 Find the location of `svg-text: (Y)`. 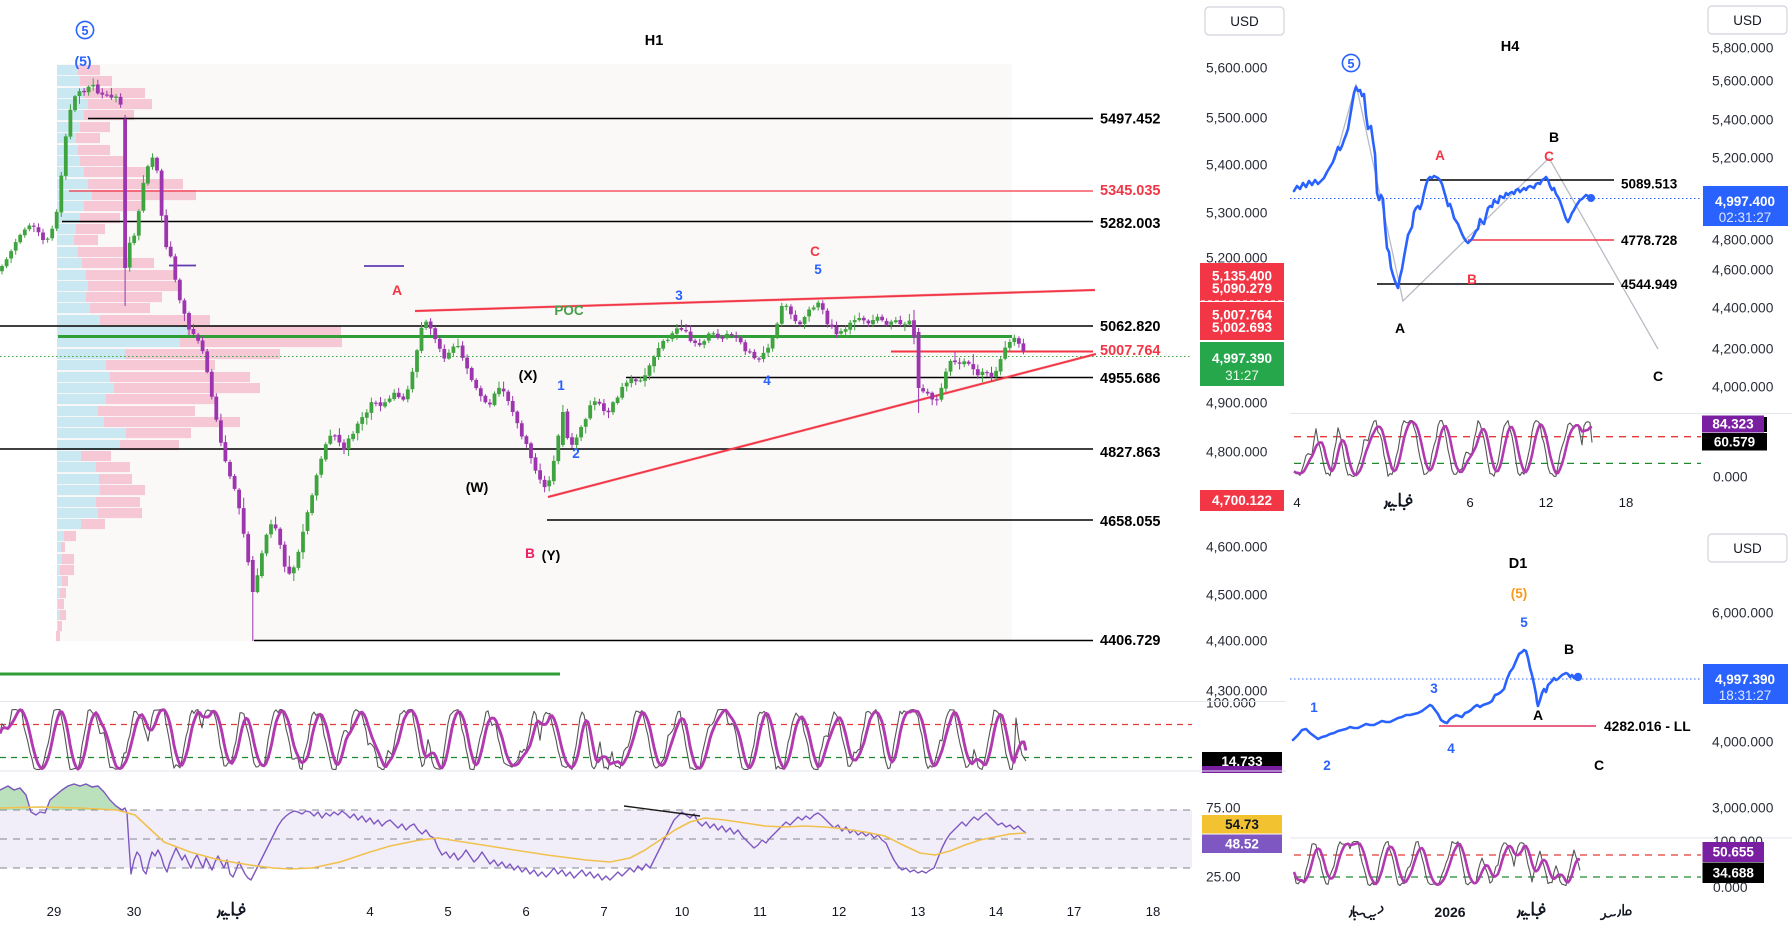

svg-text: (Y) is located at coordinates (551, 555).